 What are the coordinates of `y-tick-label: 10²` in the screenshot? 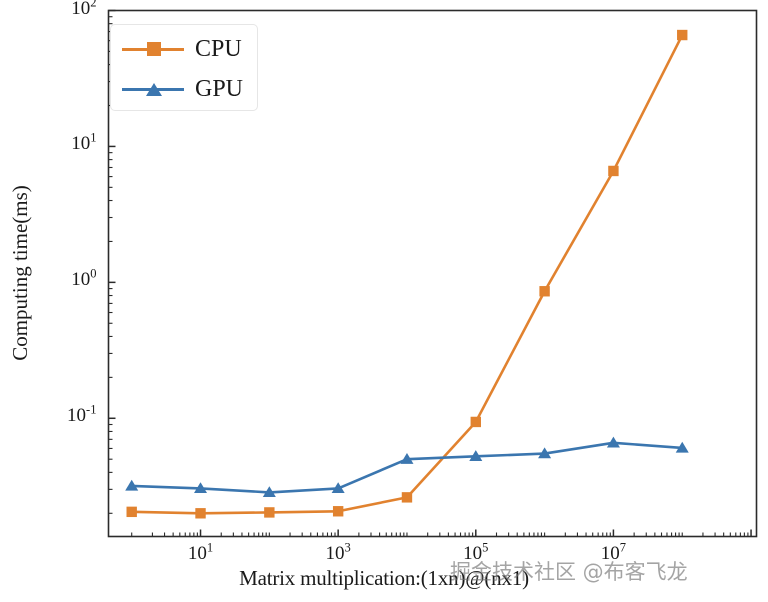 It's located at (84, 9).